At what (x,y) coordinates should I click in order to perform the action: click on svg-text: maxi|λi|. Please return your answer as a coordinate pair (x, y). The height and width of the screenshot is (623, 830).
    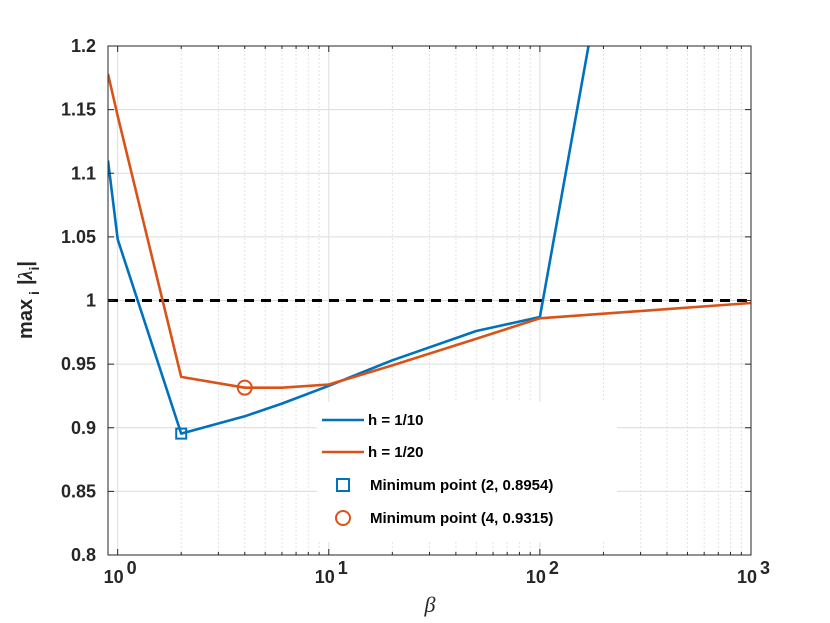
    Looking at the image, I should click on (28, 300).